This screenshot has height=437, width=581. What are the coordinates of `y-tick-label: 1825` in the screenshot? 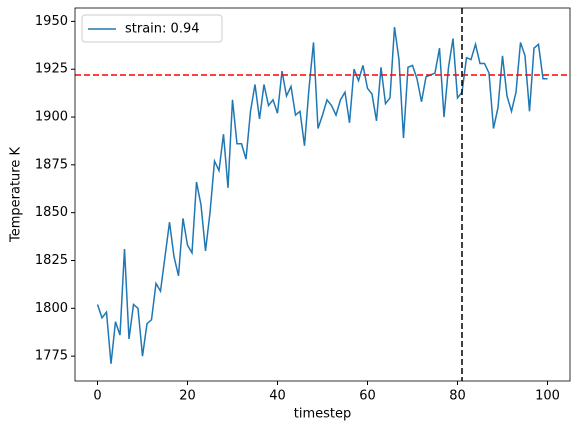 It's located at (51, 260).